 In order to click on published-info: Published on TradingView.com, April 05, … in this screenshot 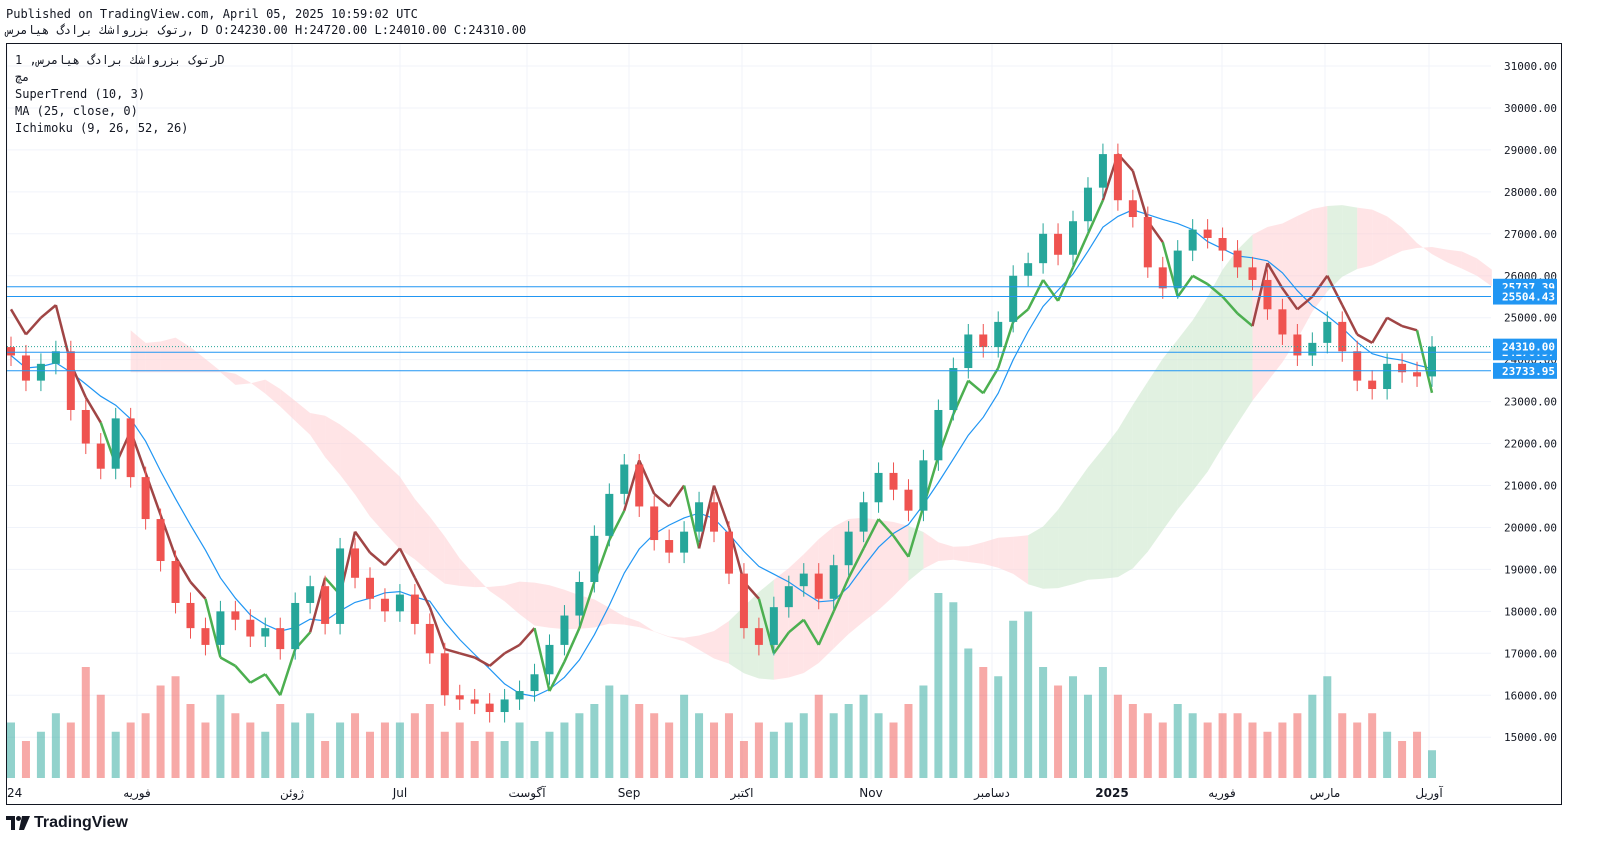, I will do `click(212, 14)`.